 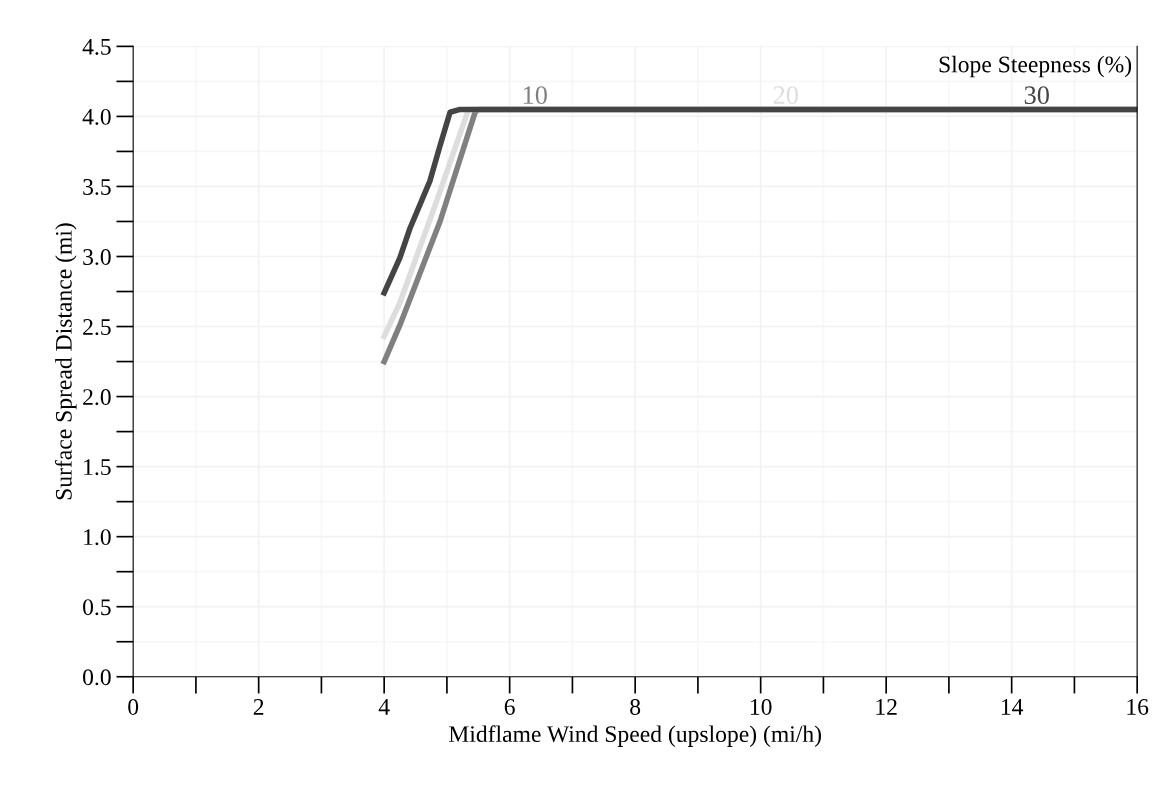 I want to click on y-tick-label: 0.0, so click(x=97, y=677).